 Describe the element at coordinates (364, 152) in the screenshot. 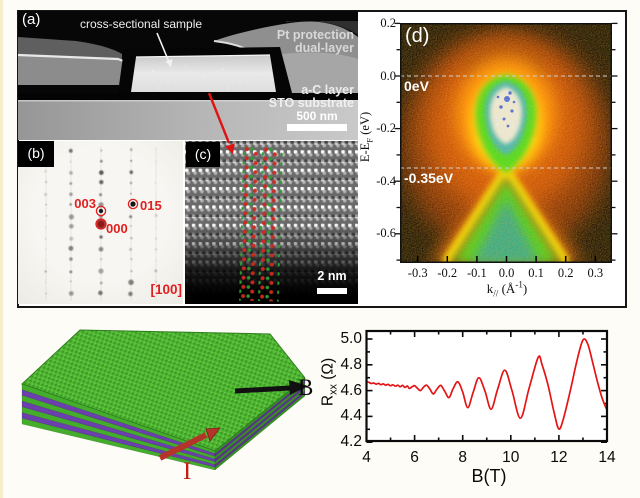

I see `ylabel-text: E-E` at that location.